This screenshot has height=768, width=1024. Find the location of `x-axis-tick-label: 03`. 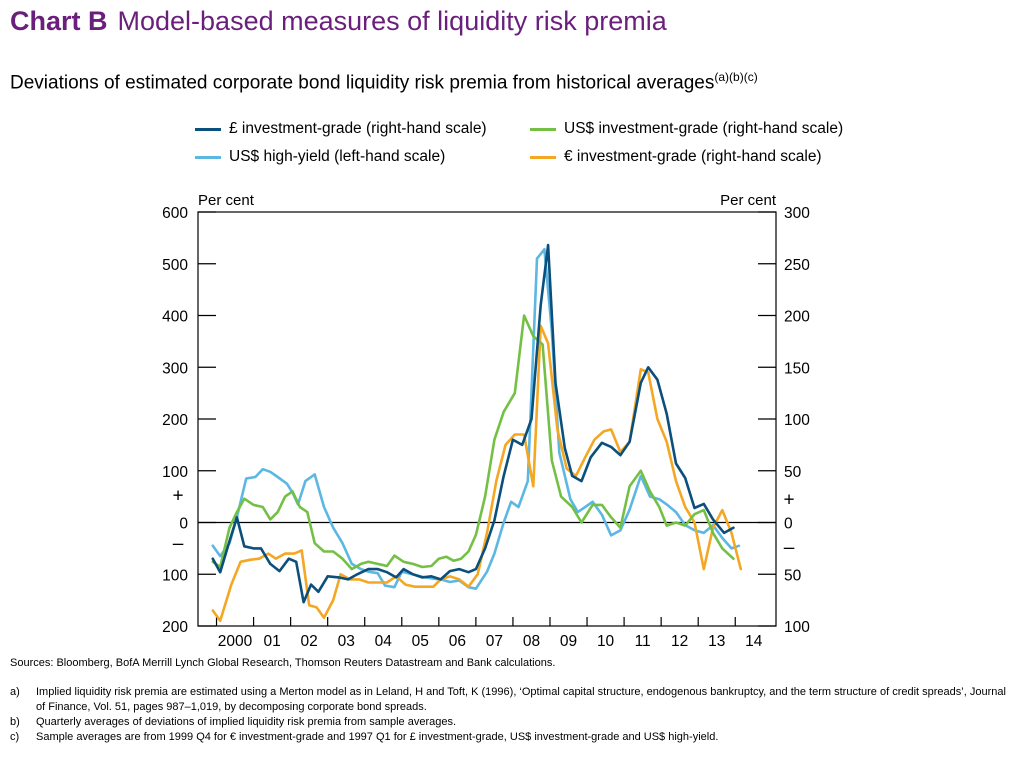

x-axis-tick-label: 03 is located at coordinates (346, 641).